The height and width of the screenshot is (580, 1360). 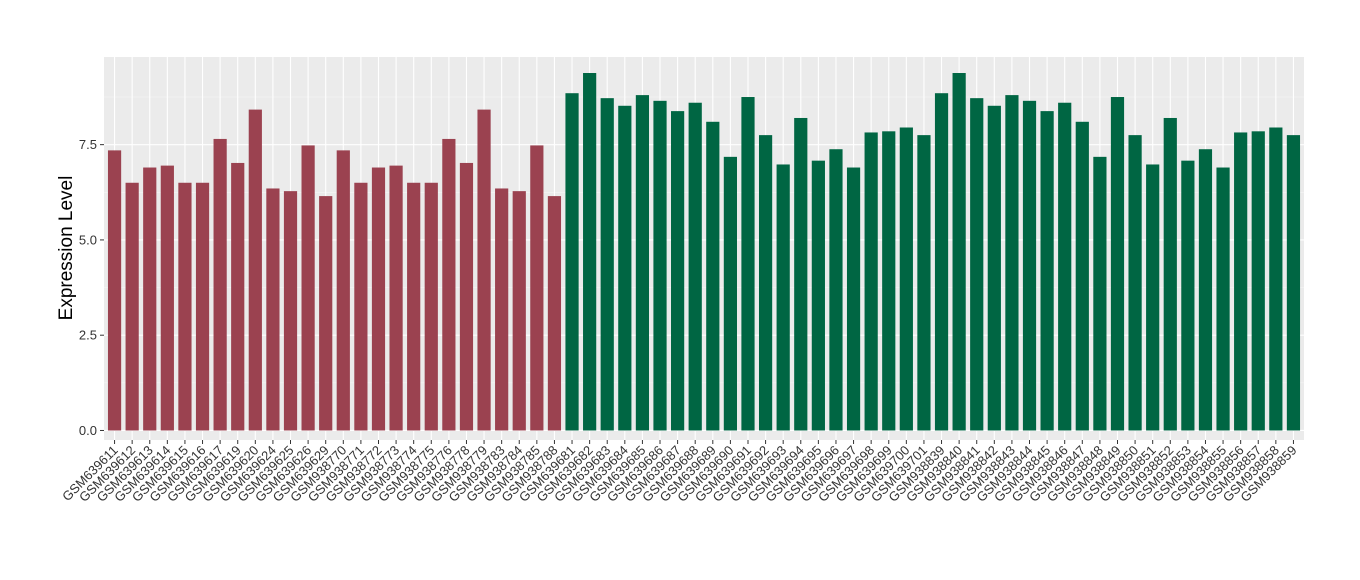 I want to click on y-tick-label: 0.0, so click(x=88, y=430).